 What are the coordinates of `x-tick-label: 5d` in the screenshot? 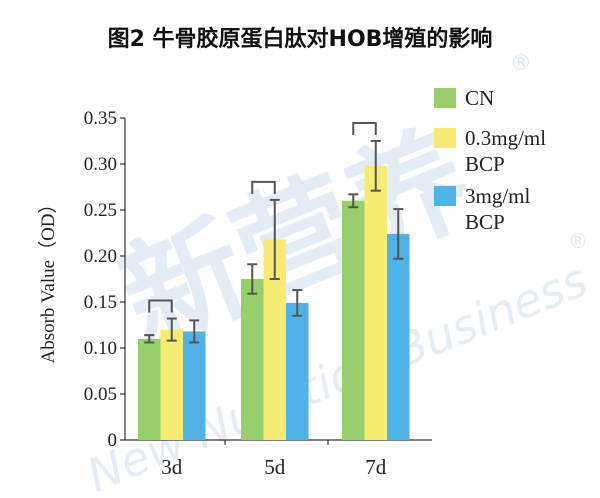 It's located at (275, 467).